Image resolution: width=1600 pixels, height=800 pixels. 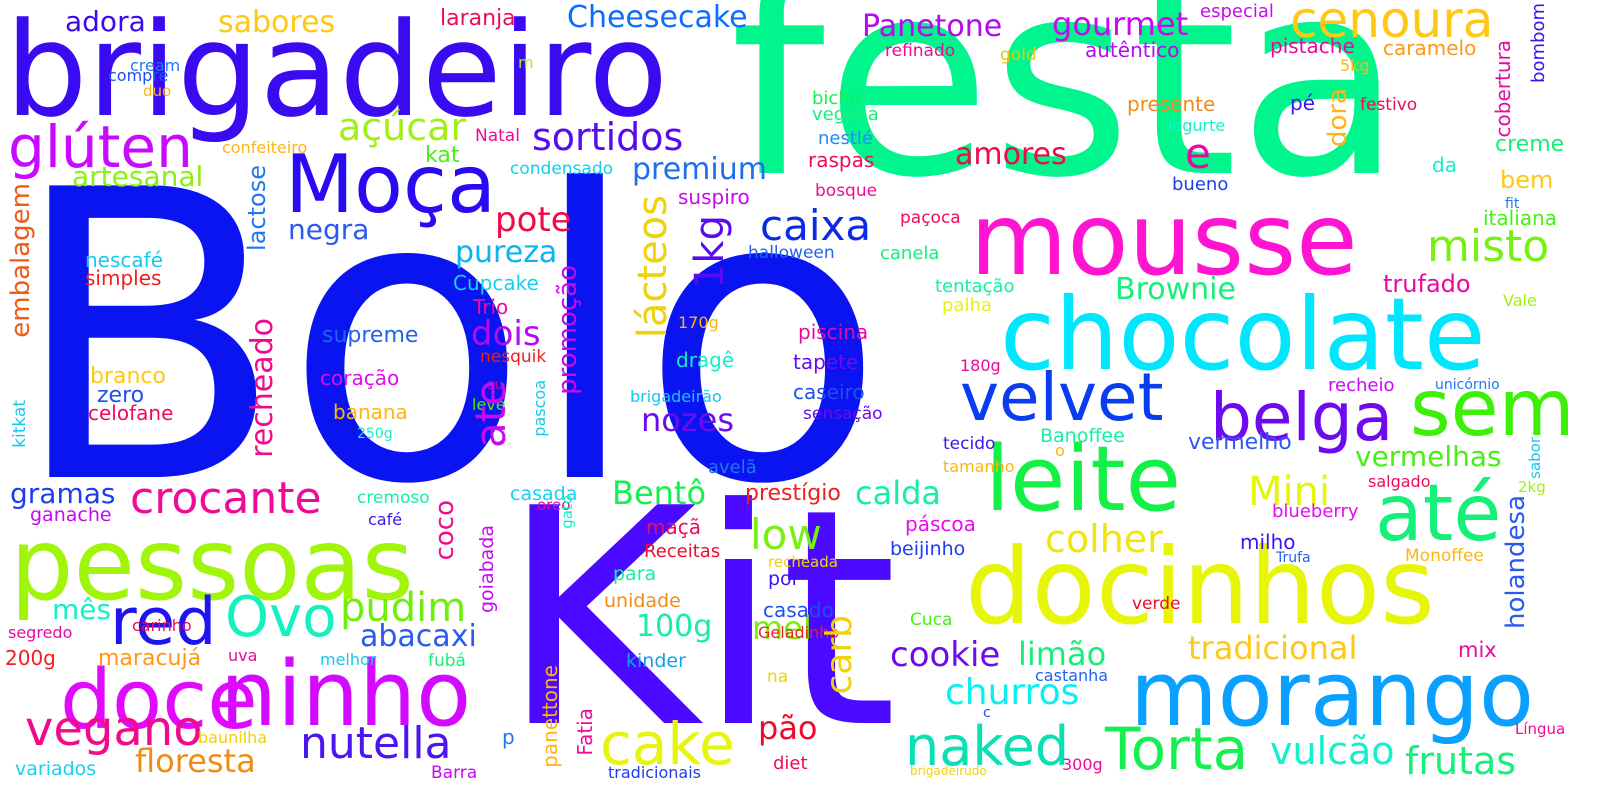 What do you see at coordinates (585, 732) in the screenshot?
I see `word-fatia: Fatia` at bounding box center [585, 732].